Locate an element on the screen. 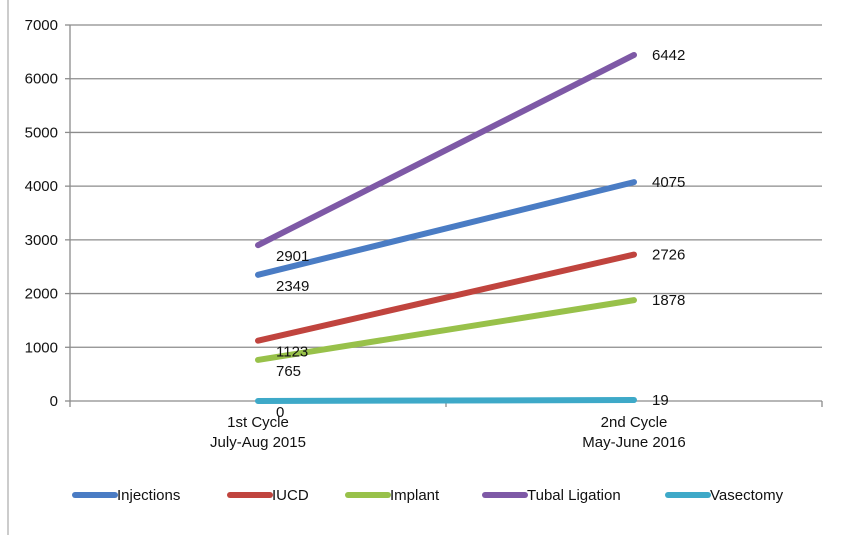 This screenshot has height=535, width=853. series-line-implant is located at coordinates (446, 330).